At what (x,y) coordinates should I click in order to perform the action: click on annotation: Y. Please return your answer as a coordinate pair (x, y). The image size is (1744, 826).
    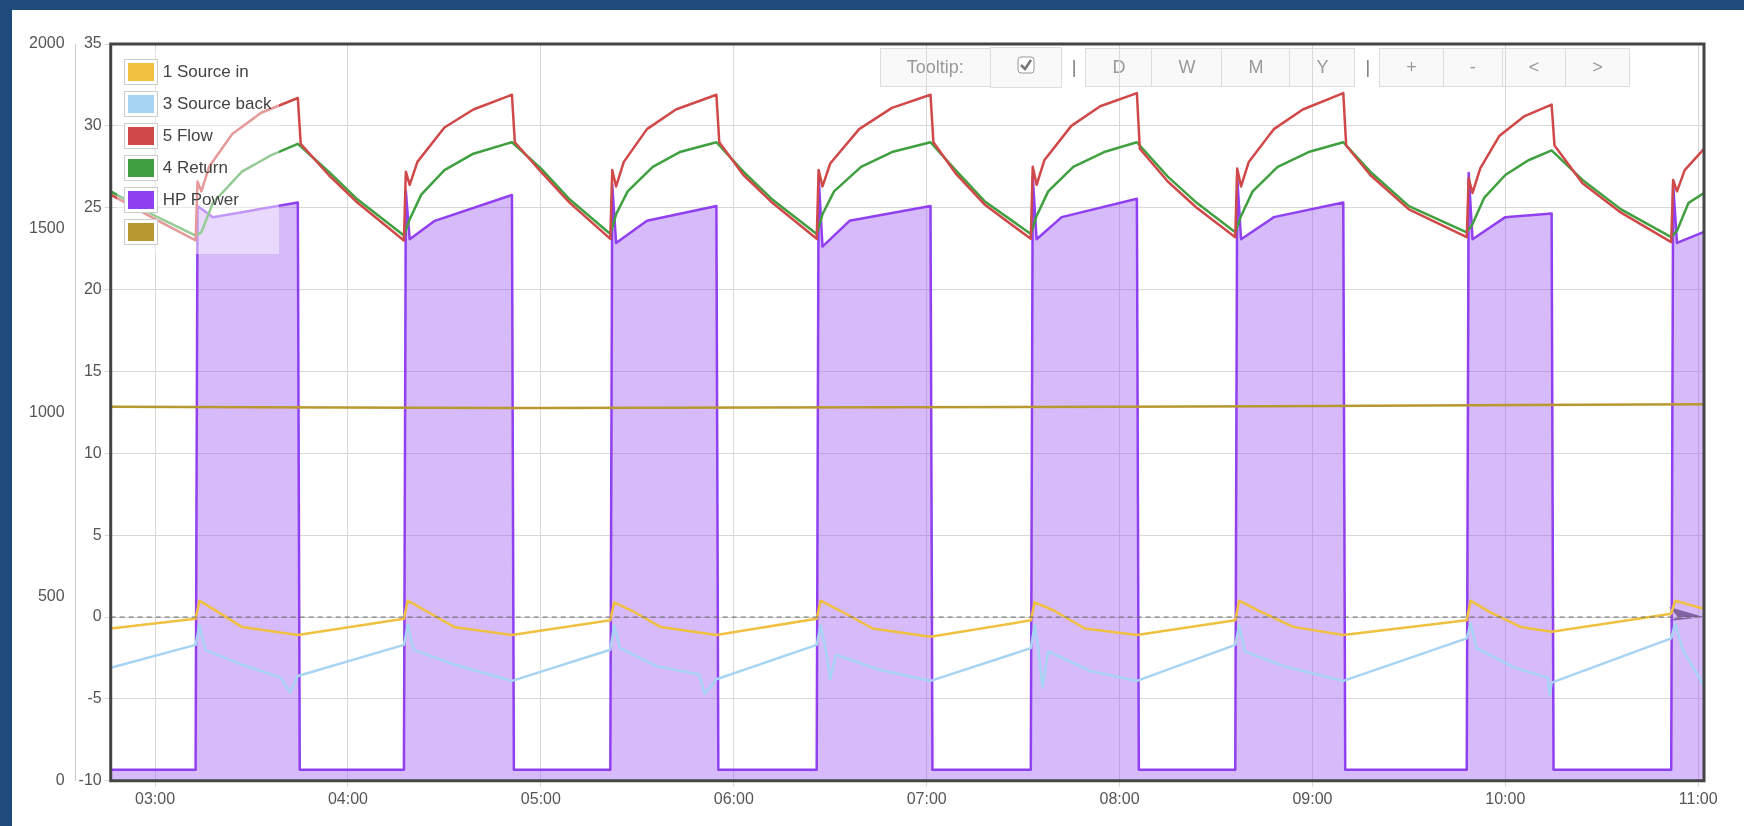
    Looking at the image, I should click on (1322, 67).